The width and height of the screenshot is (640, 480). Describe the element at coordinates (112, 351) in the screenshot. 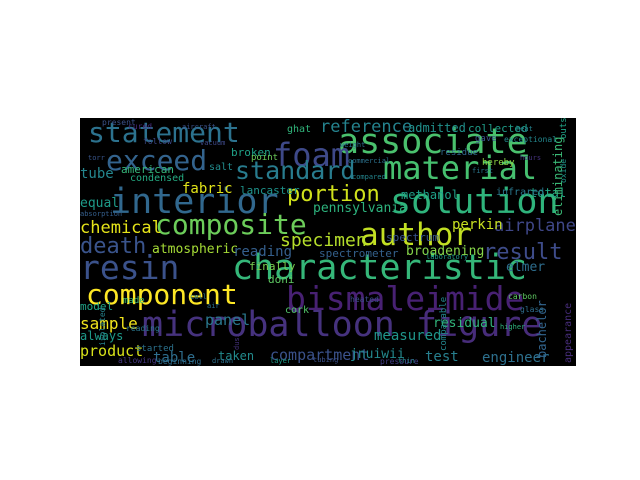

I see `cloud-word-product: product` at that location.